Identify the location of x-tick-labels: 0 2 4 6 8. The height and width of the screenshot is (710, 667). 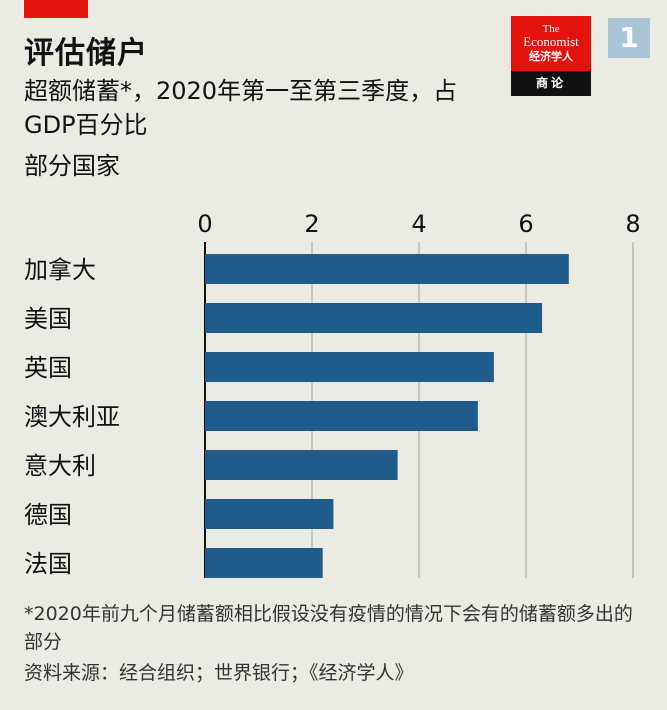
(418, 224).